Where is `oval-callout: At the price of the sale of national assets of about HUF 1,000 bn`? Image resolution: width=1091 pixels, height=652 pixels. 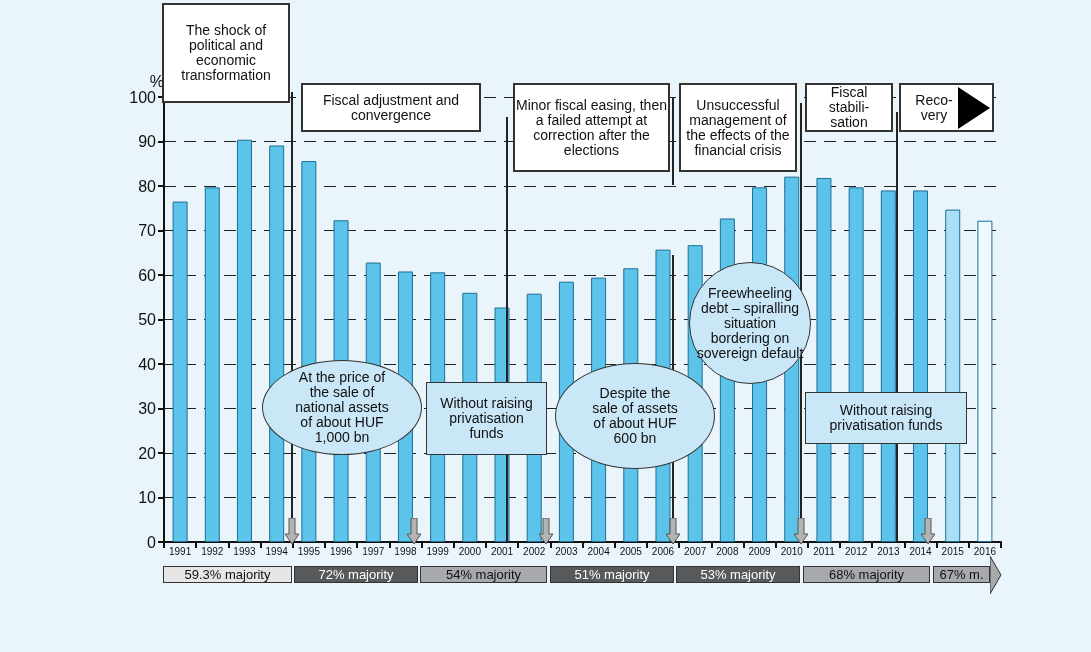 oval-callout: At the price of the sale of national assets of about HUF 1,000 bn is located at coordinates (342, 407).